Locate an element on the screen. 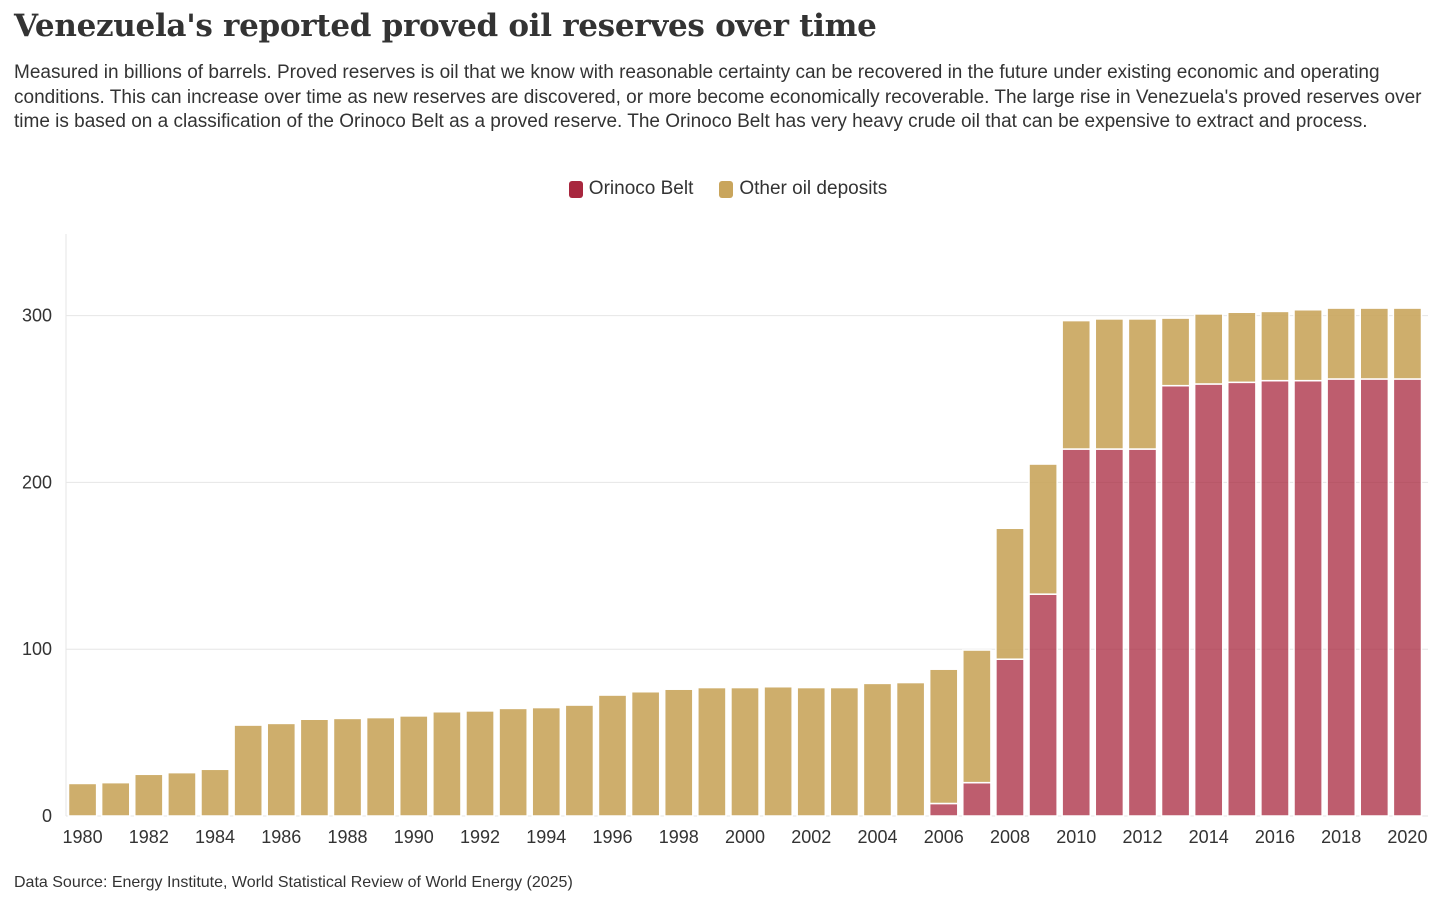 The image size is (1456, 903). bar-other-oil-deposits-1997 is located at coordinates (645, 753).